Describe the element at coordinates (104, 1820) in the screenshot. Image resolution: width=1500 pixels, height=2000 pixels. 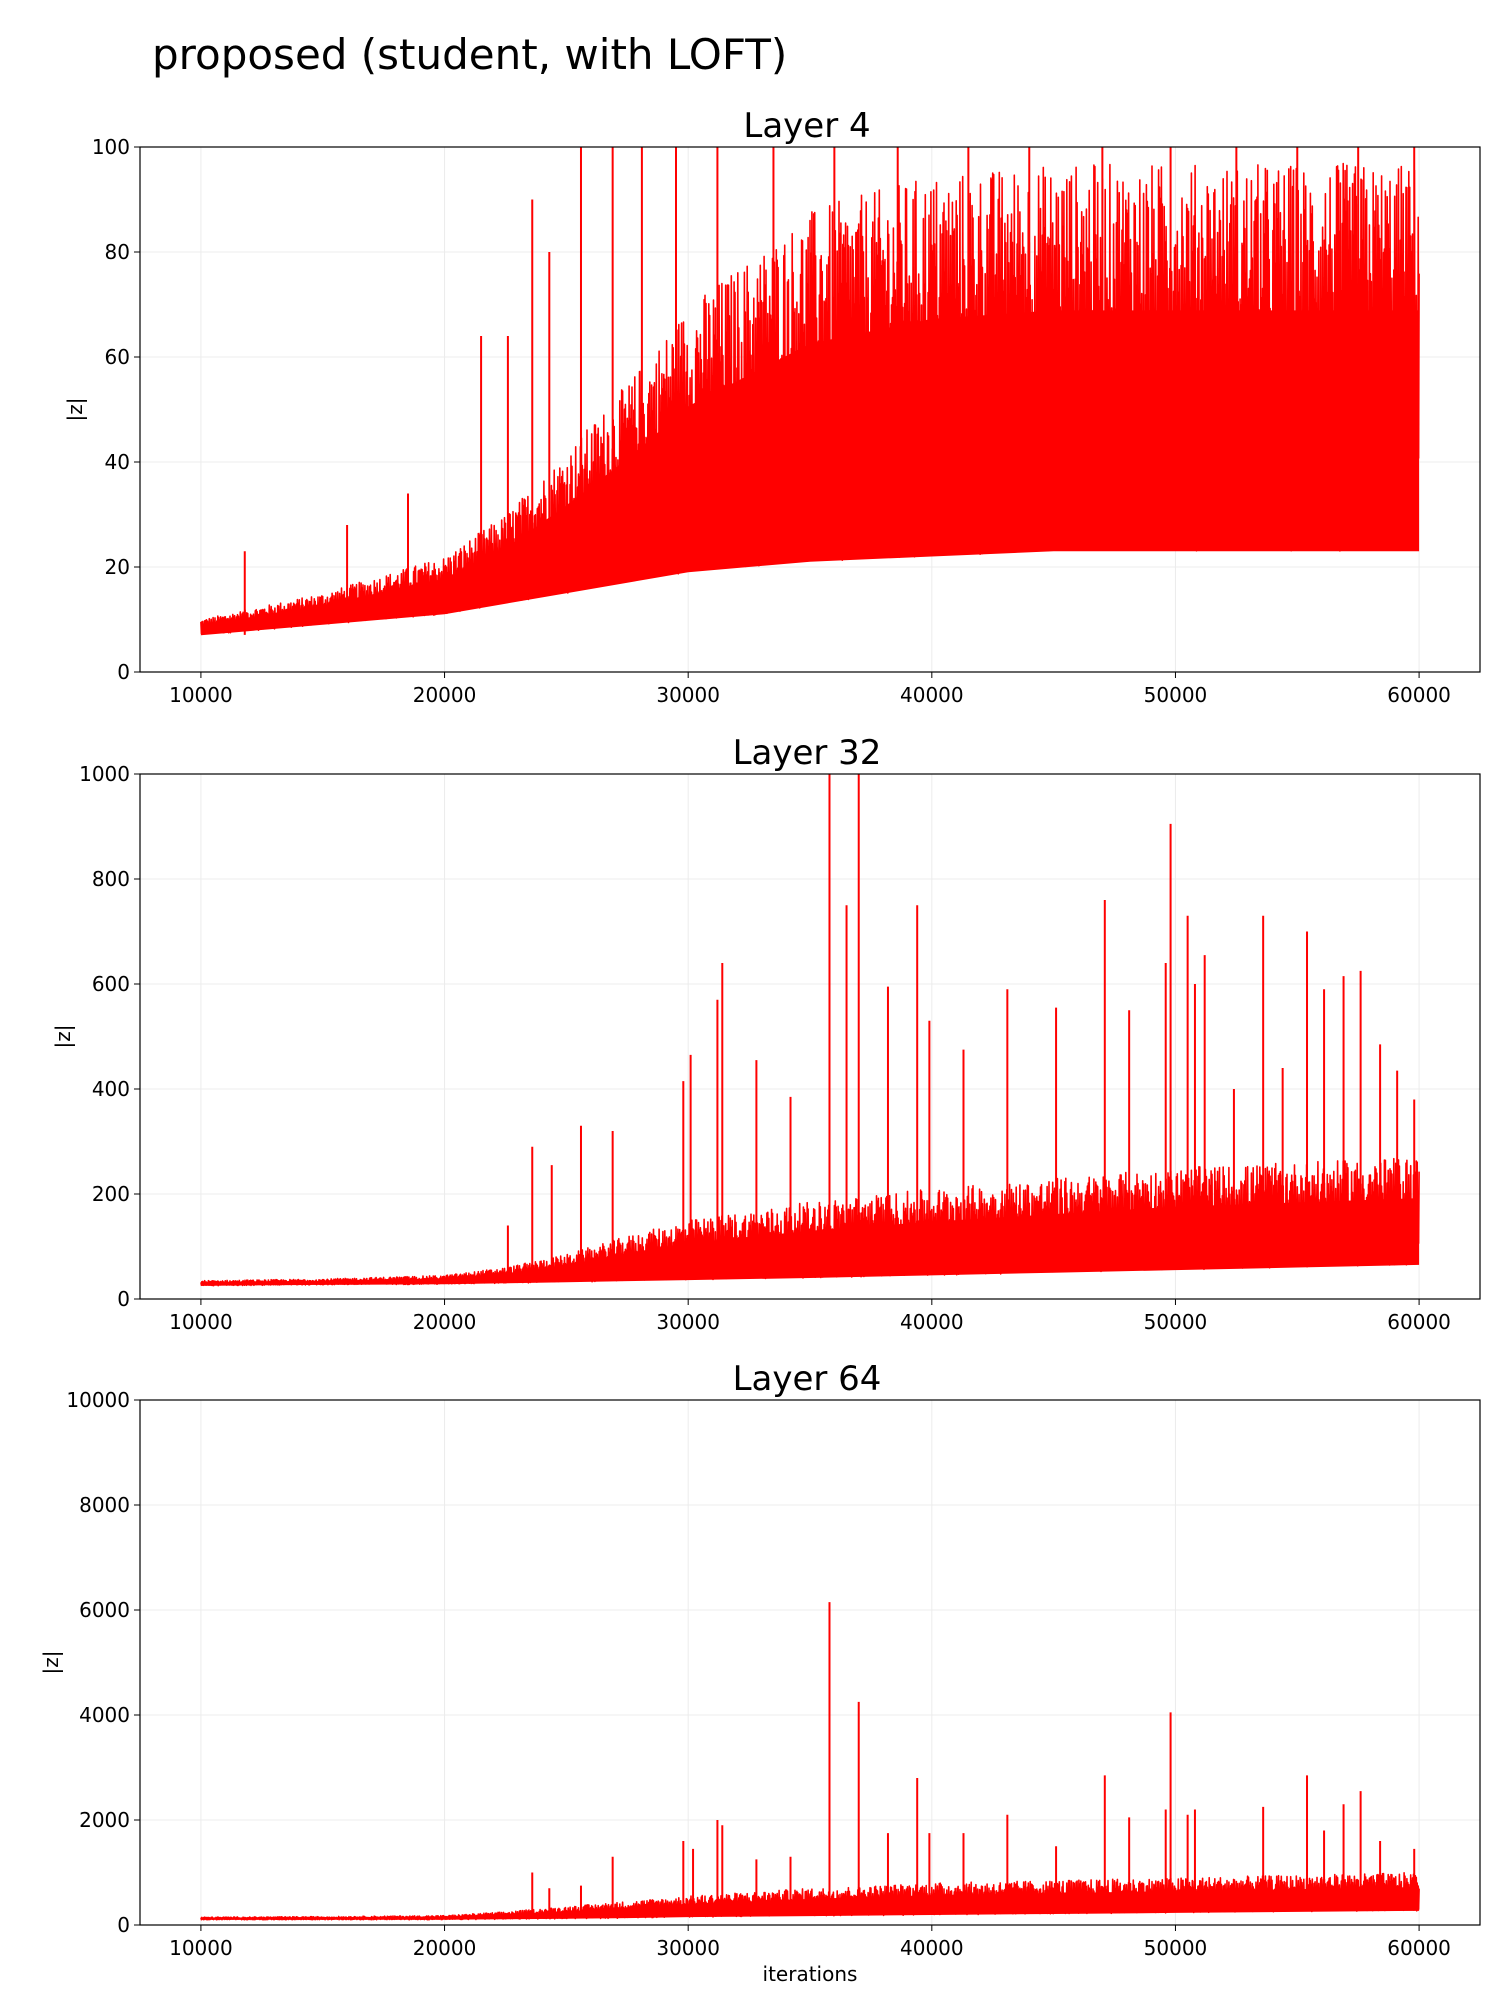
I see `y-tick-label: 2000` at that location.